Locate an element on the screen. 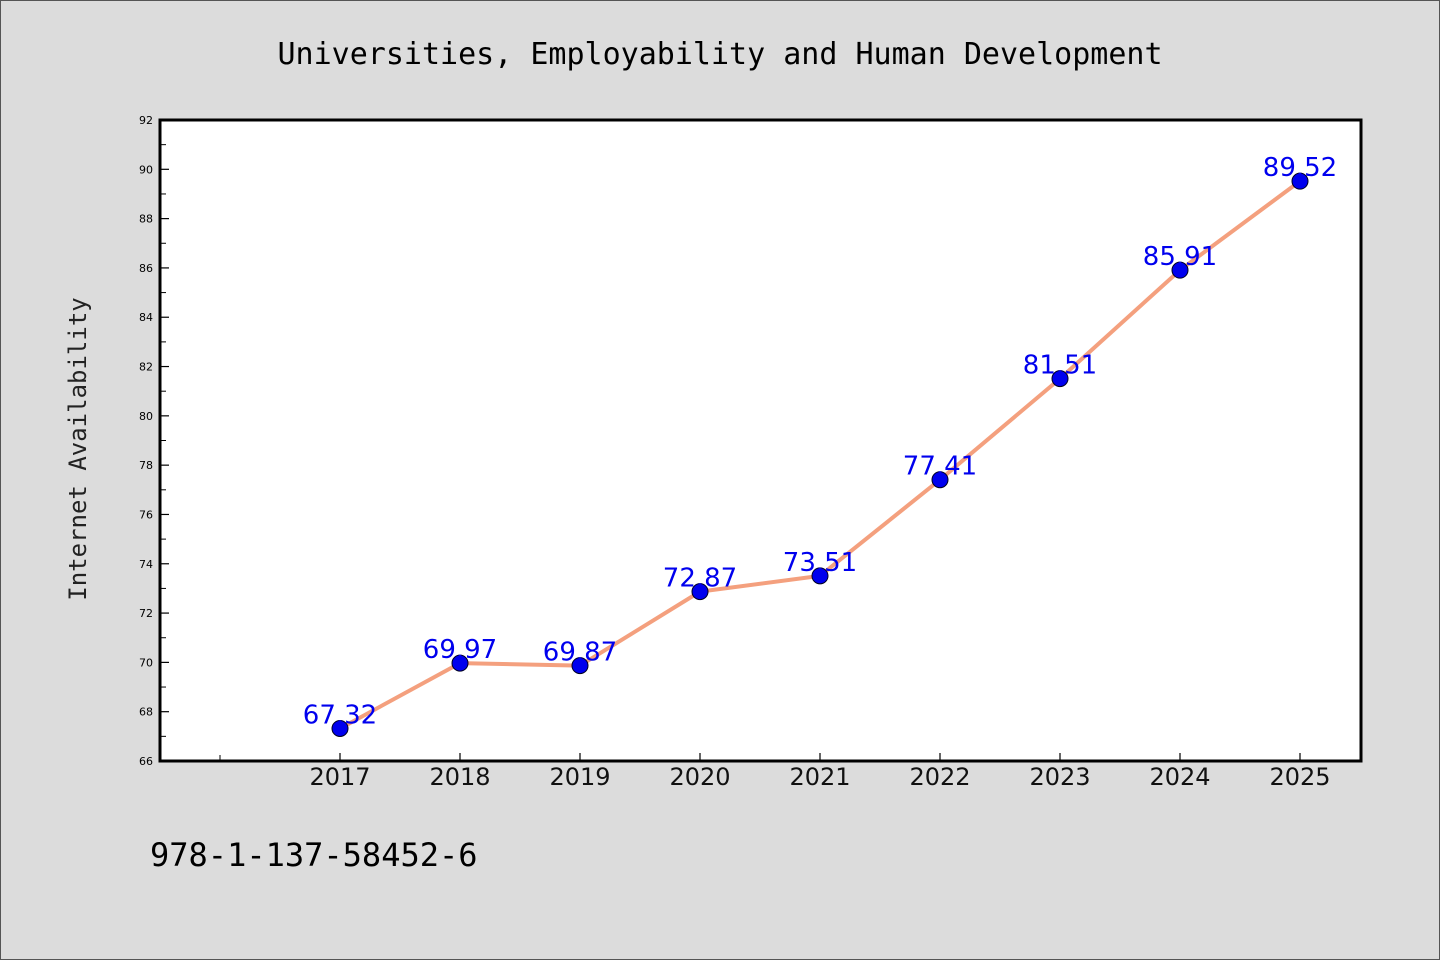  data-label: 69.97 is located at coordinates (460, 650).